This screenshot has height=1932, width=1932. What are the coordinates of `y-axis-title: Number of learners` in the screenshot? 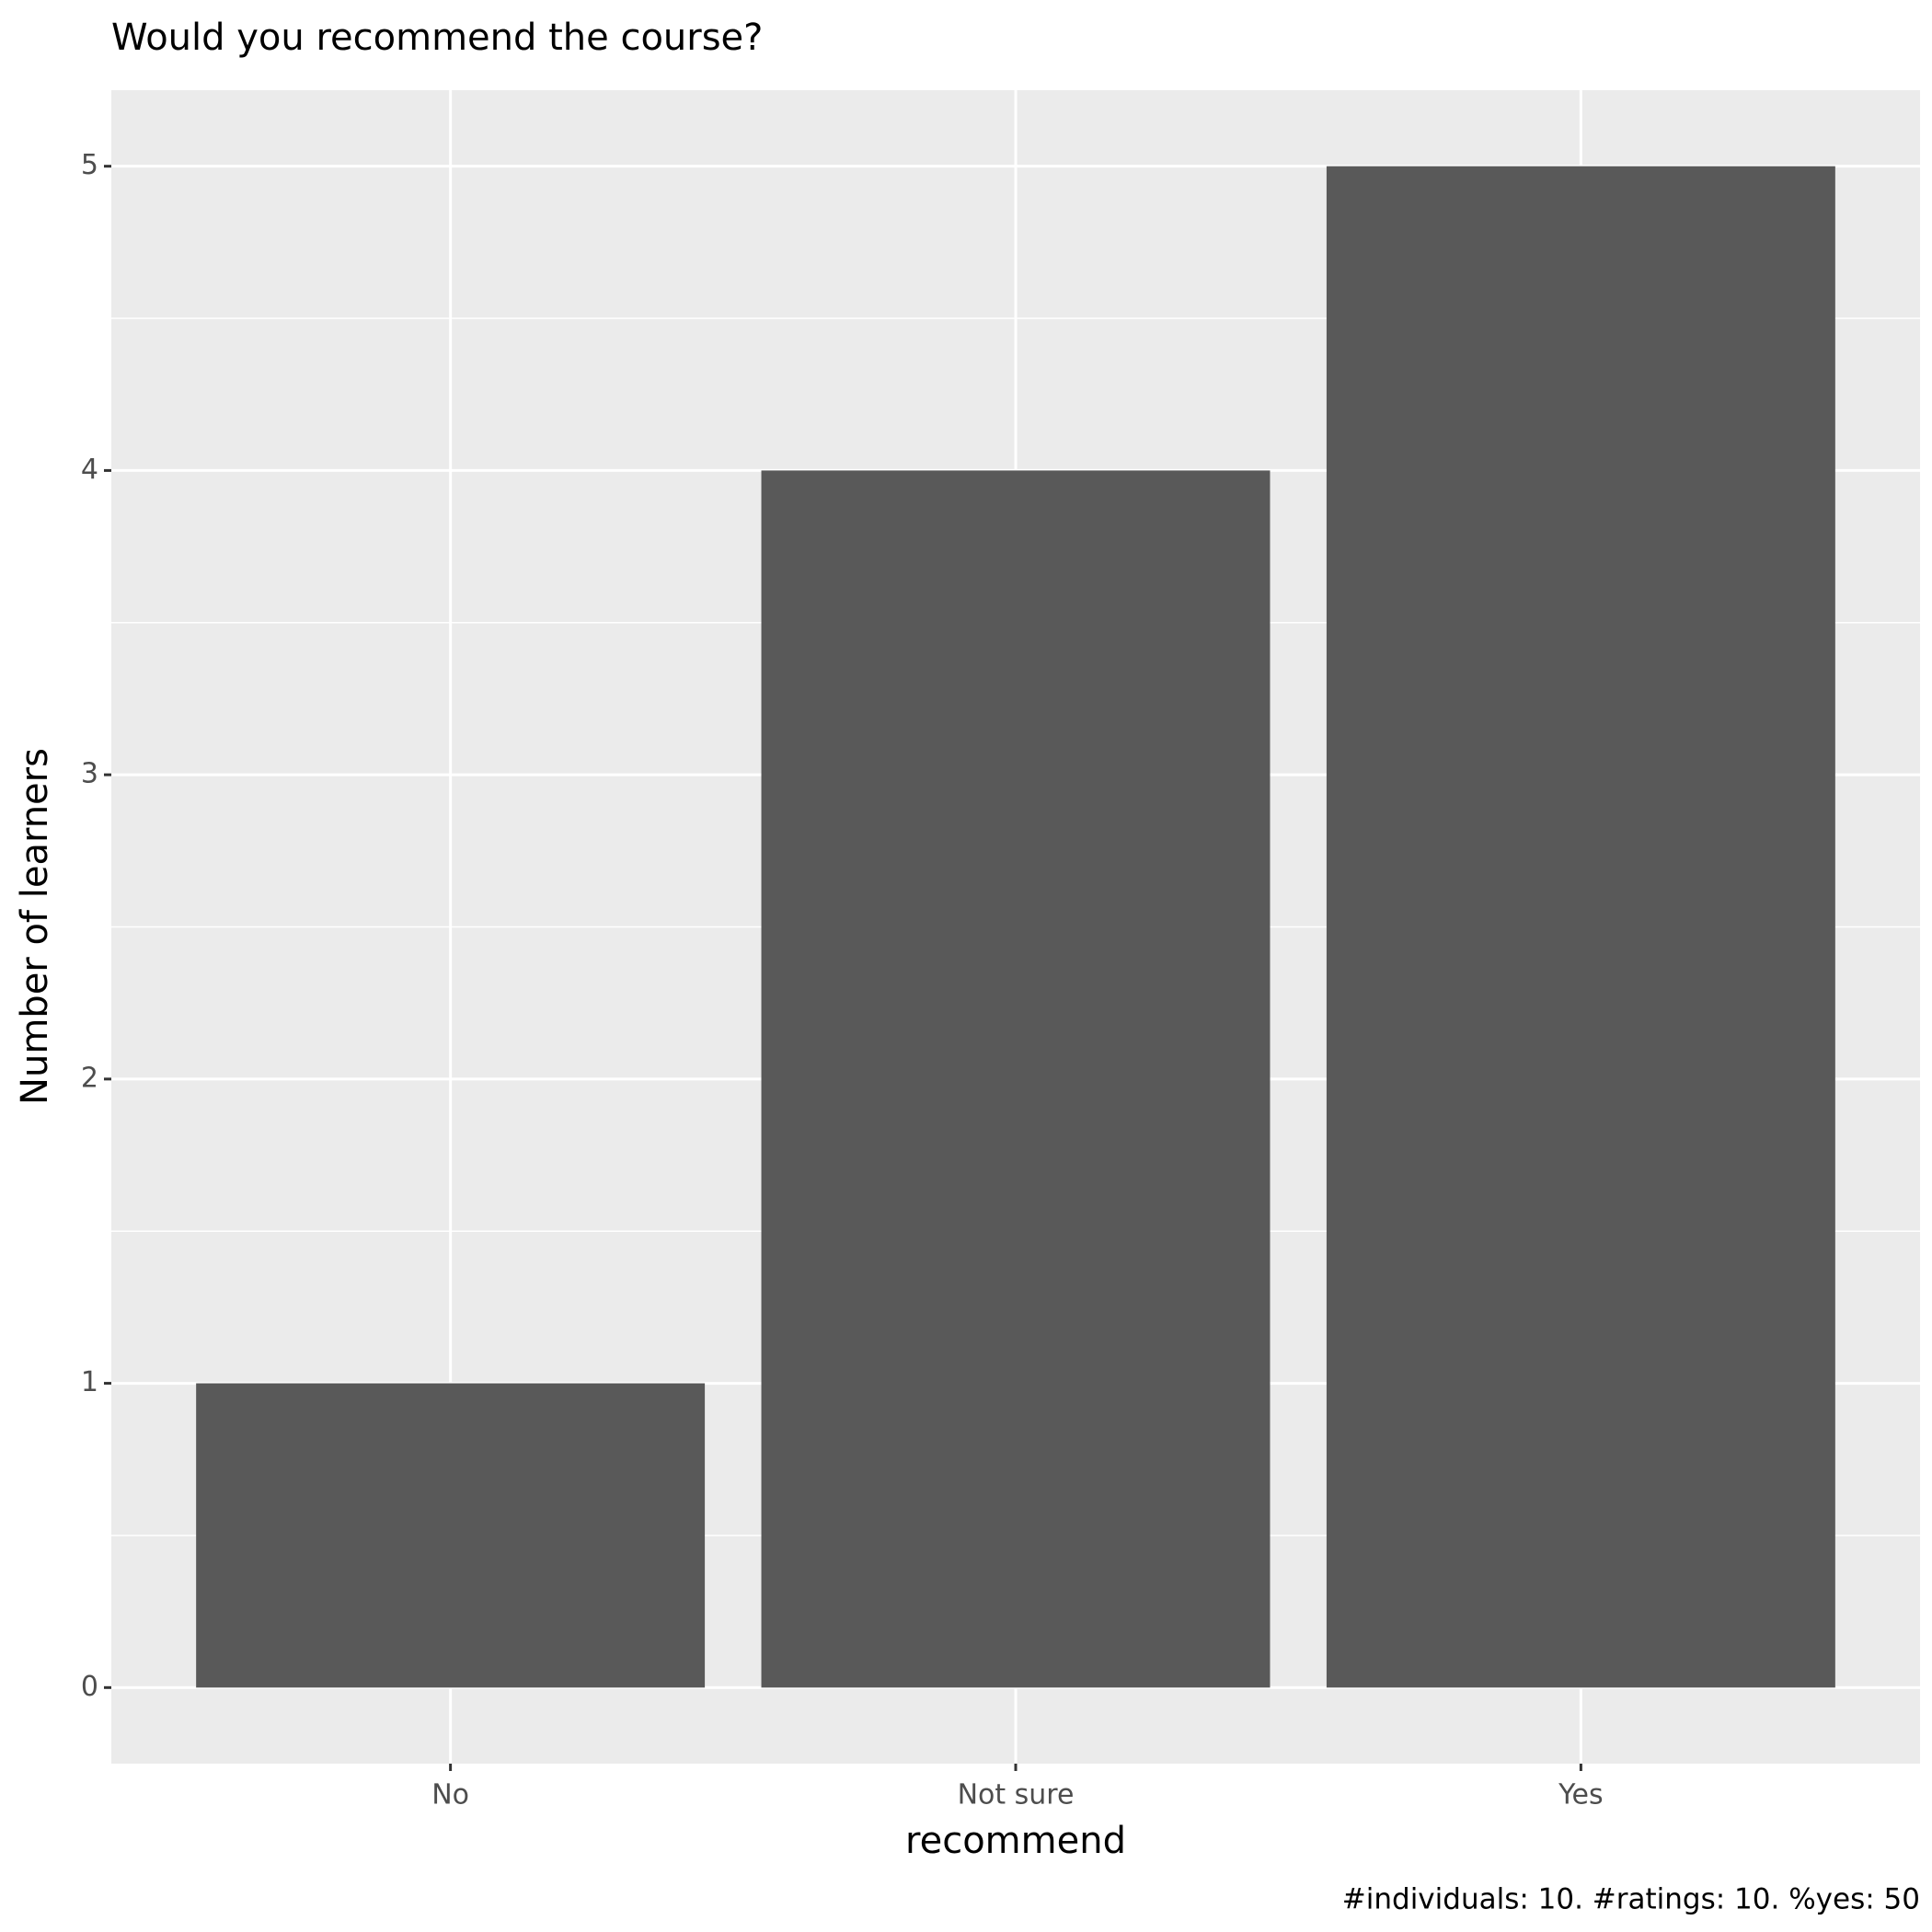 It's located at (35, 926).